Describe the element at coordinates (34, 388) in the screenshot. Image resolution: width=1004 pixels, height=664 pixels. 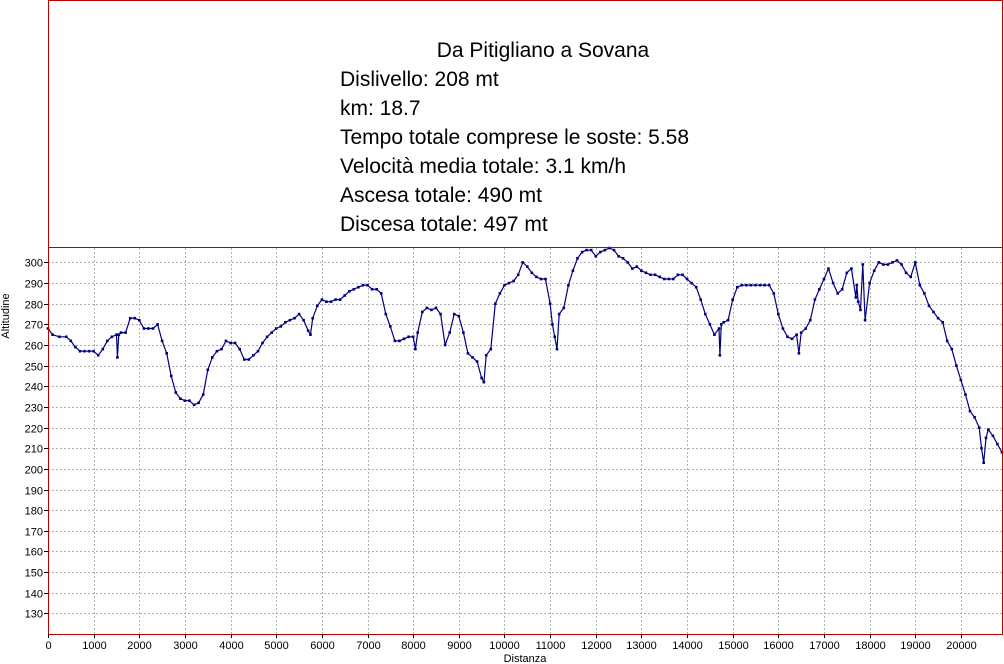
I see `y-tick-label: 240` at that location.